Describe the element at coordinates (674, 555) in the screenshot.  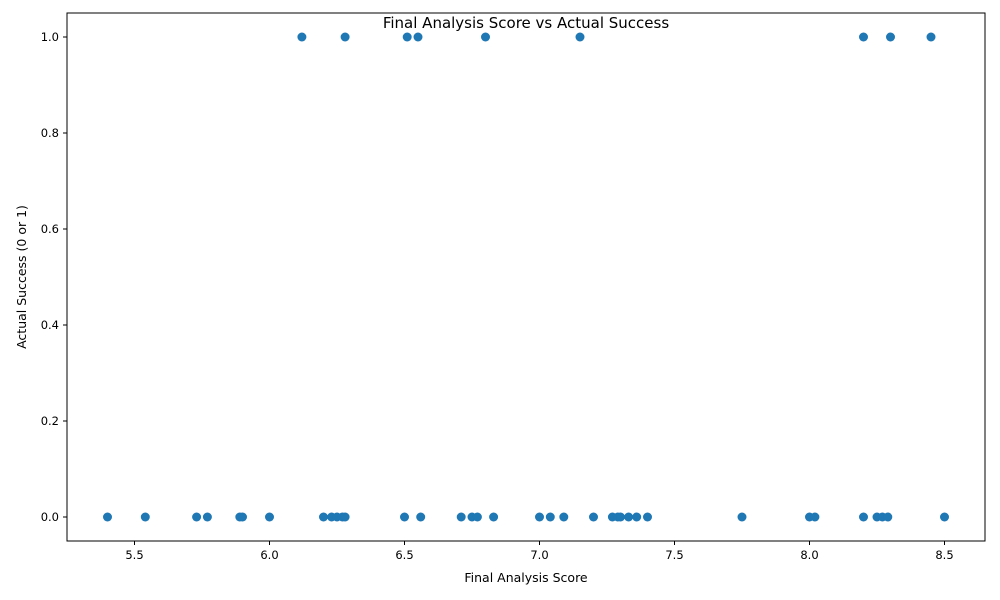
I see `x-tick-label: 7.5` at that location.